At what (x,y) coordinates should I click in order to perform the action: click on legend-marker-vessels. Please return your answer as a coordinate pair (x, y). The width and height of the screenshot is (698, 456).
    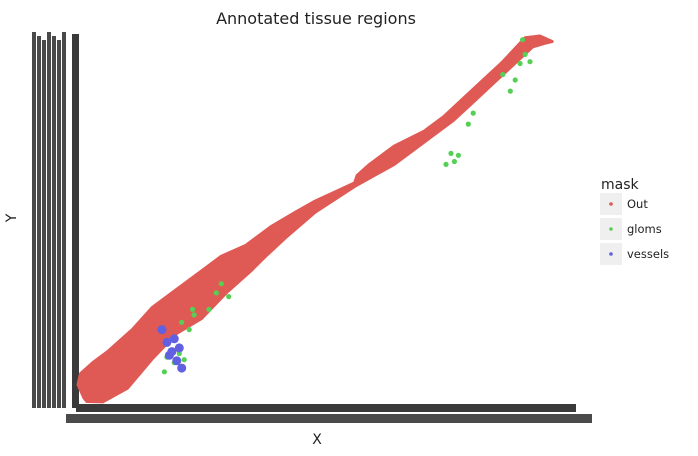
    Looking at the image, I should click on (611, 254).